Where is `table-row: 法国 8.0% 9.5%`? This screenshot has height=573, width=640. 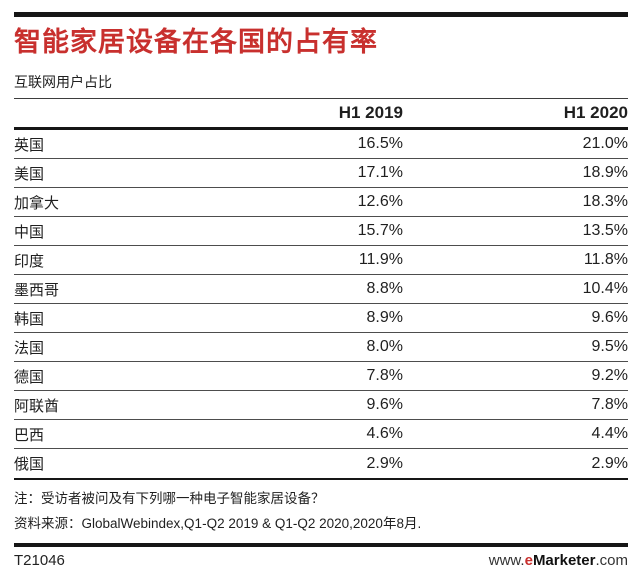 table-row: 法国 8.0% 9.5% is located at coordinates (321, 347).